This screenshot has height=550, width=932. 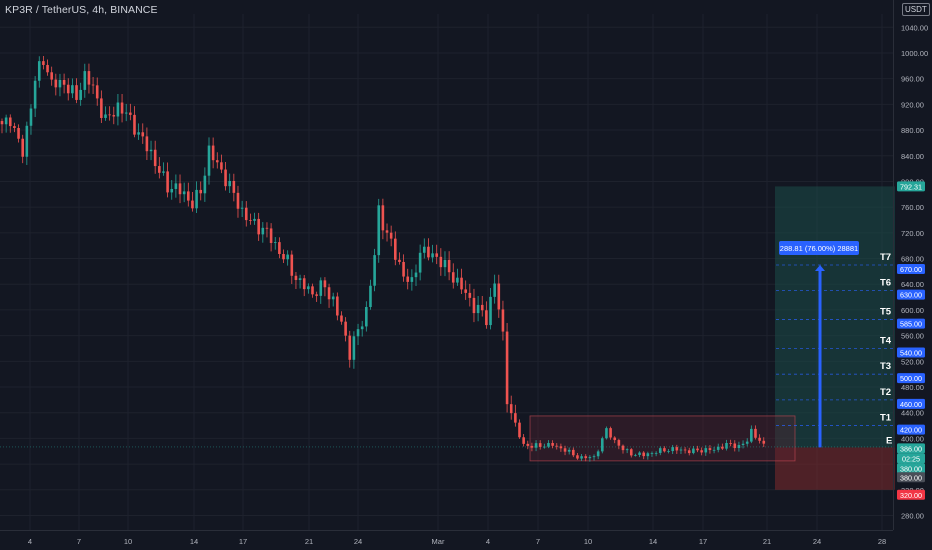 I want to click on target-price-badge: 670.00, so click(x=911, y=268).